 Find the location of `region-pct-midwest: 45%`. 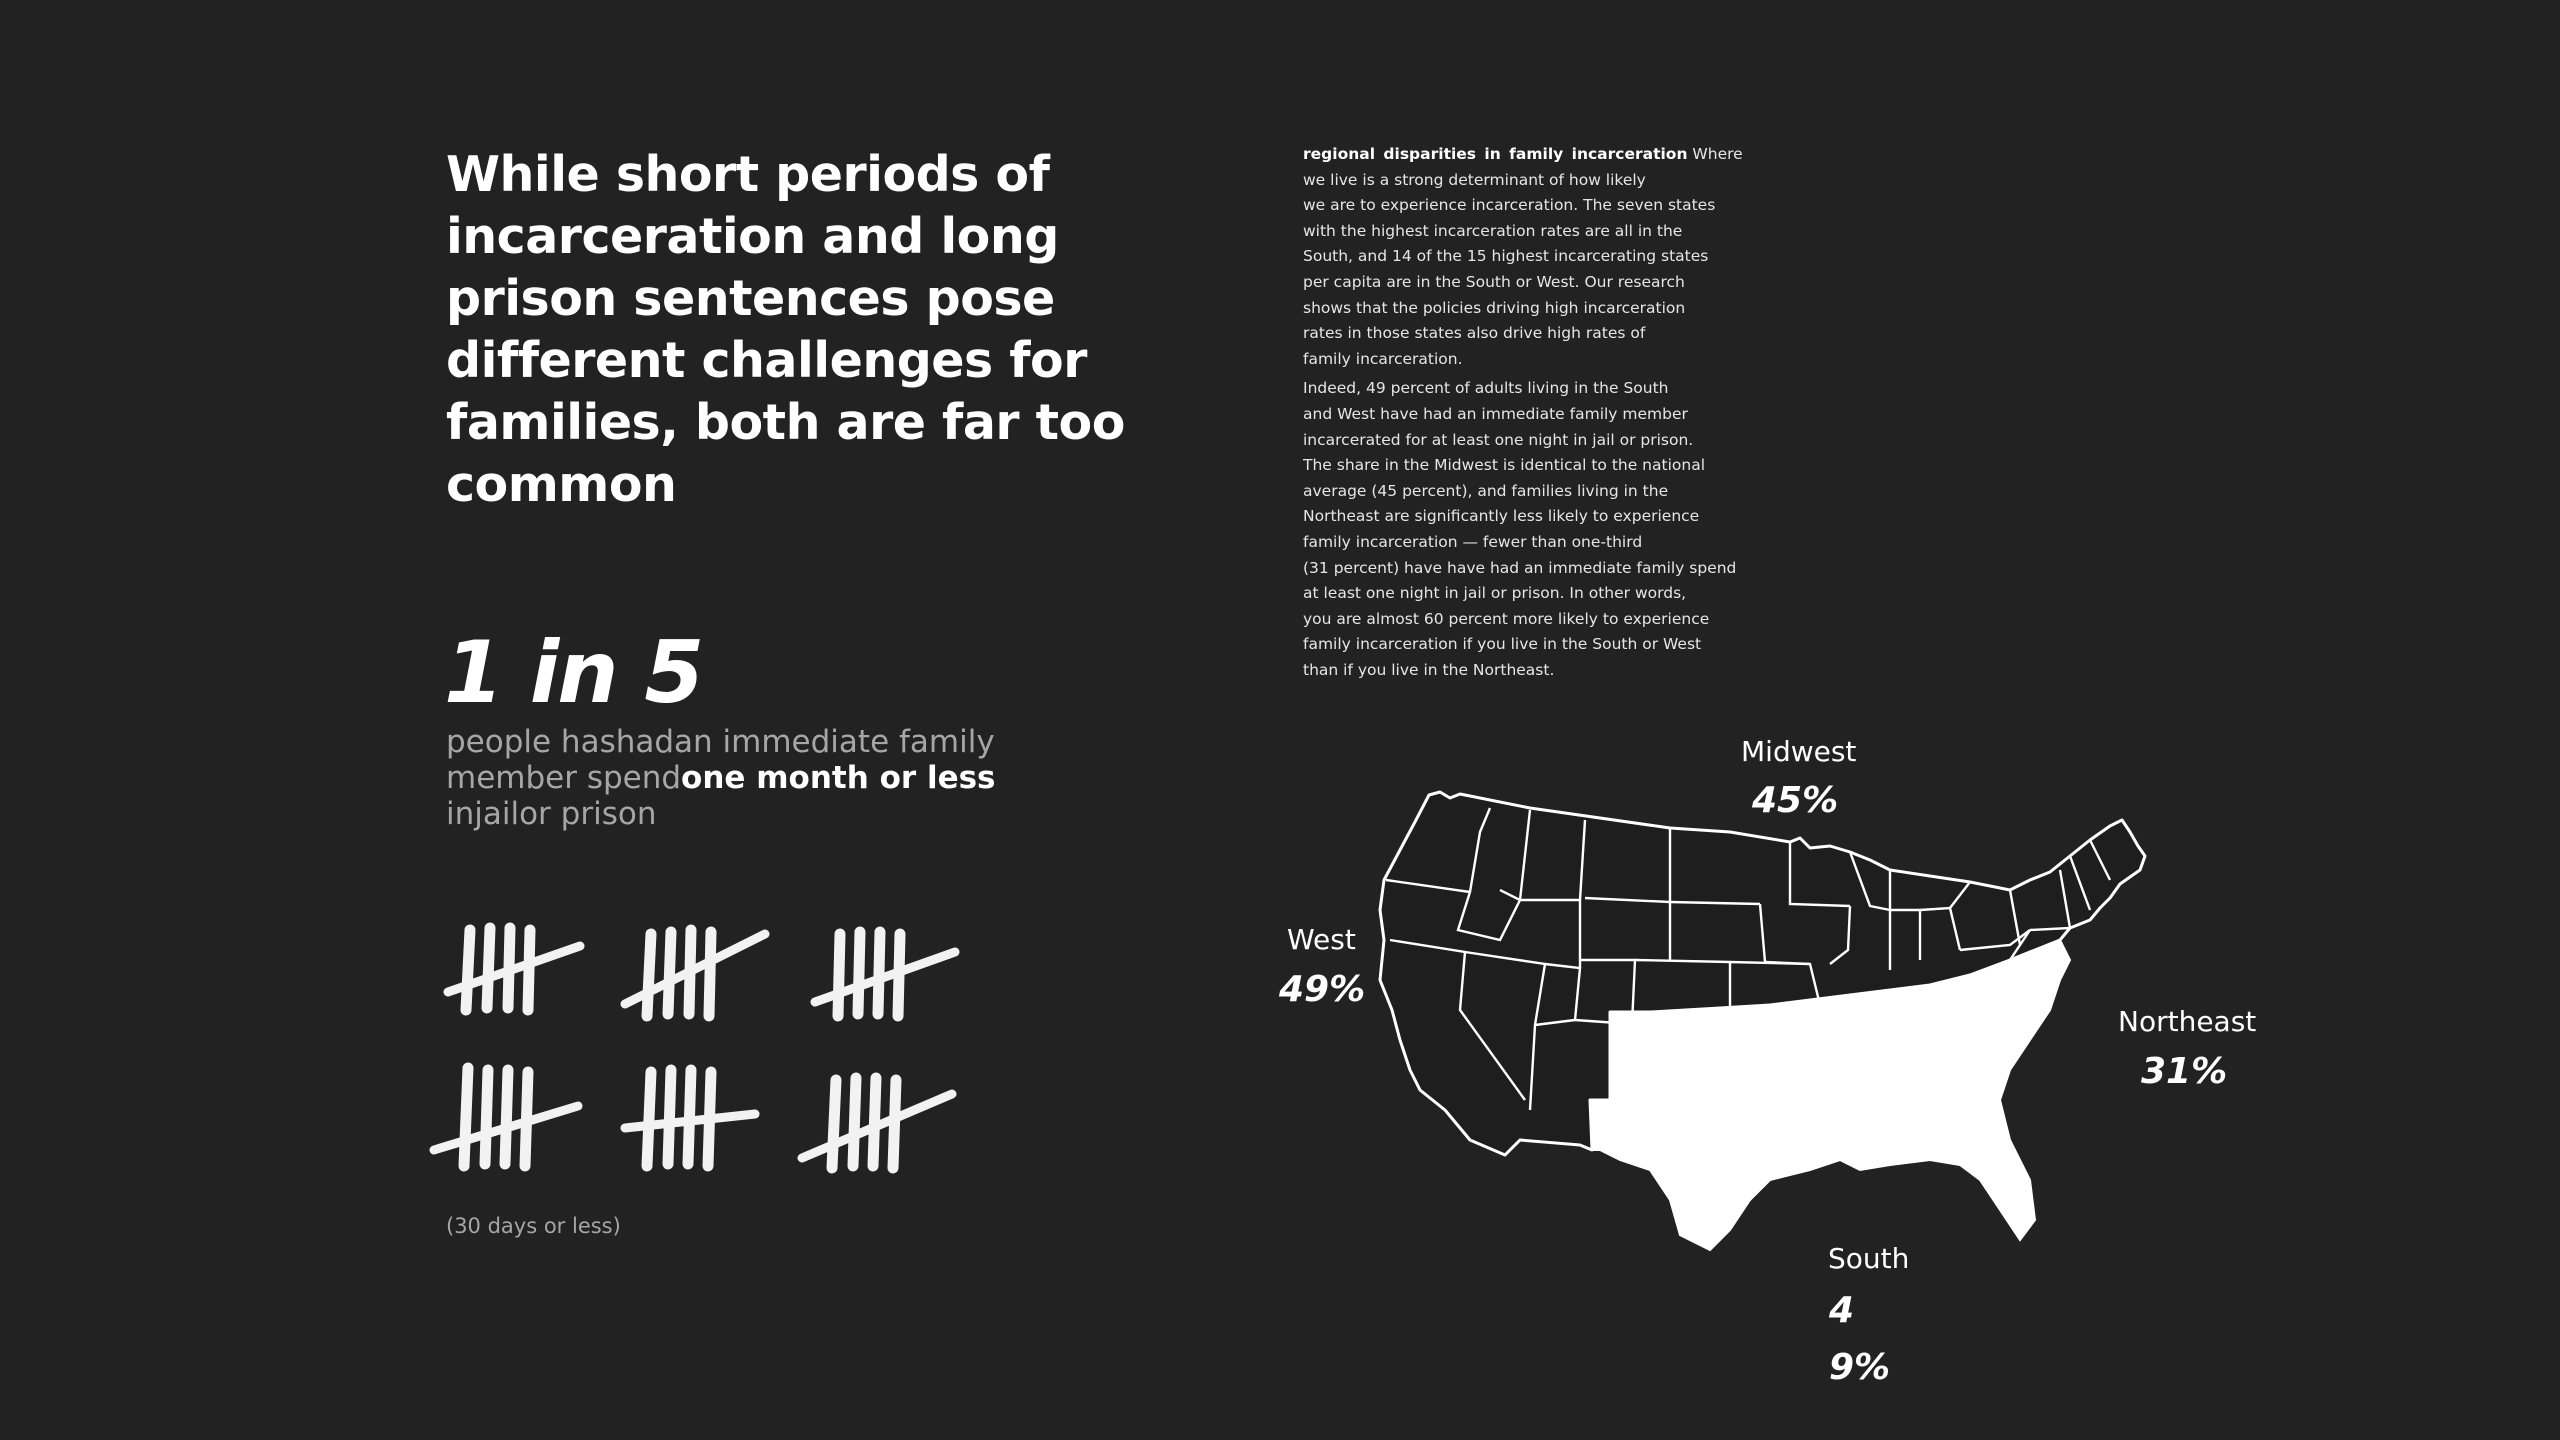

region-pct-midwest: 45% is located at coordinates (1795, 800).